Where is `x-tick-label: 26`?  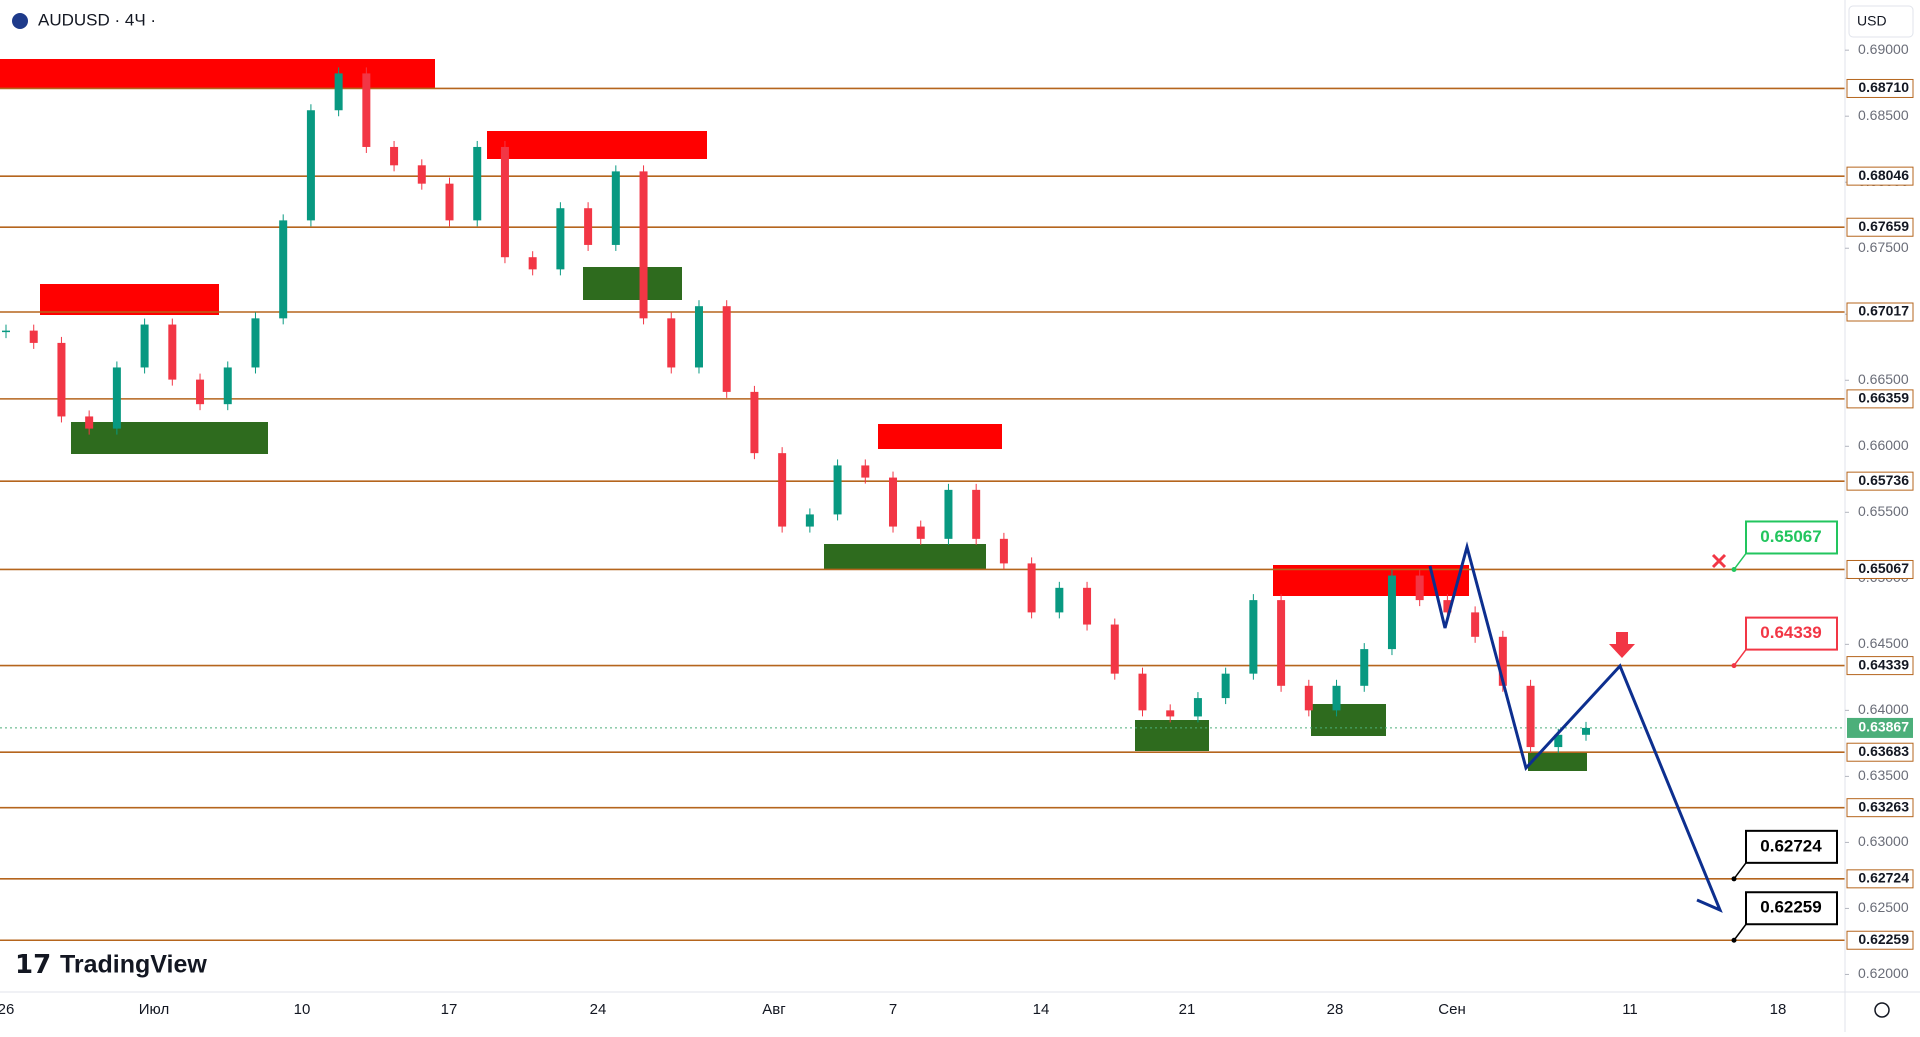 x-tick-label: 26 is located at coordinates (7, 1009).